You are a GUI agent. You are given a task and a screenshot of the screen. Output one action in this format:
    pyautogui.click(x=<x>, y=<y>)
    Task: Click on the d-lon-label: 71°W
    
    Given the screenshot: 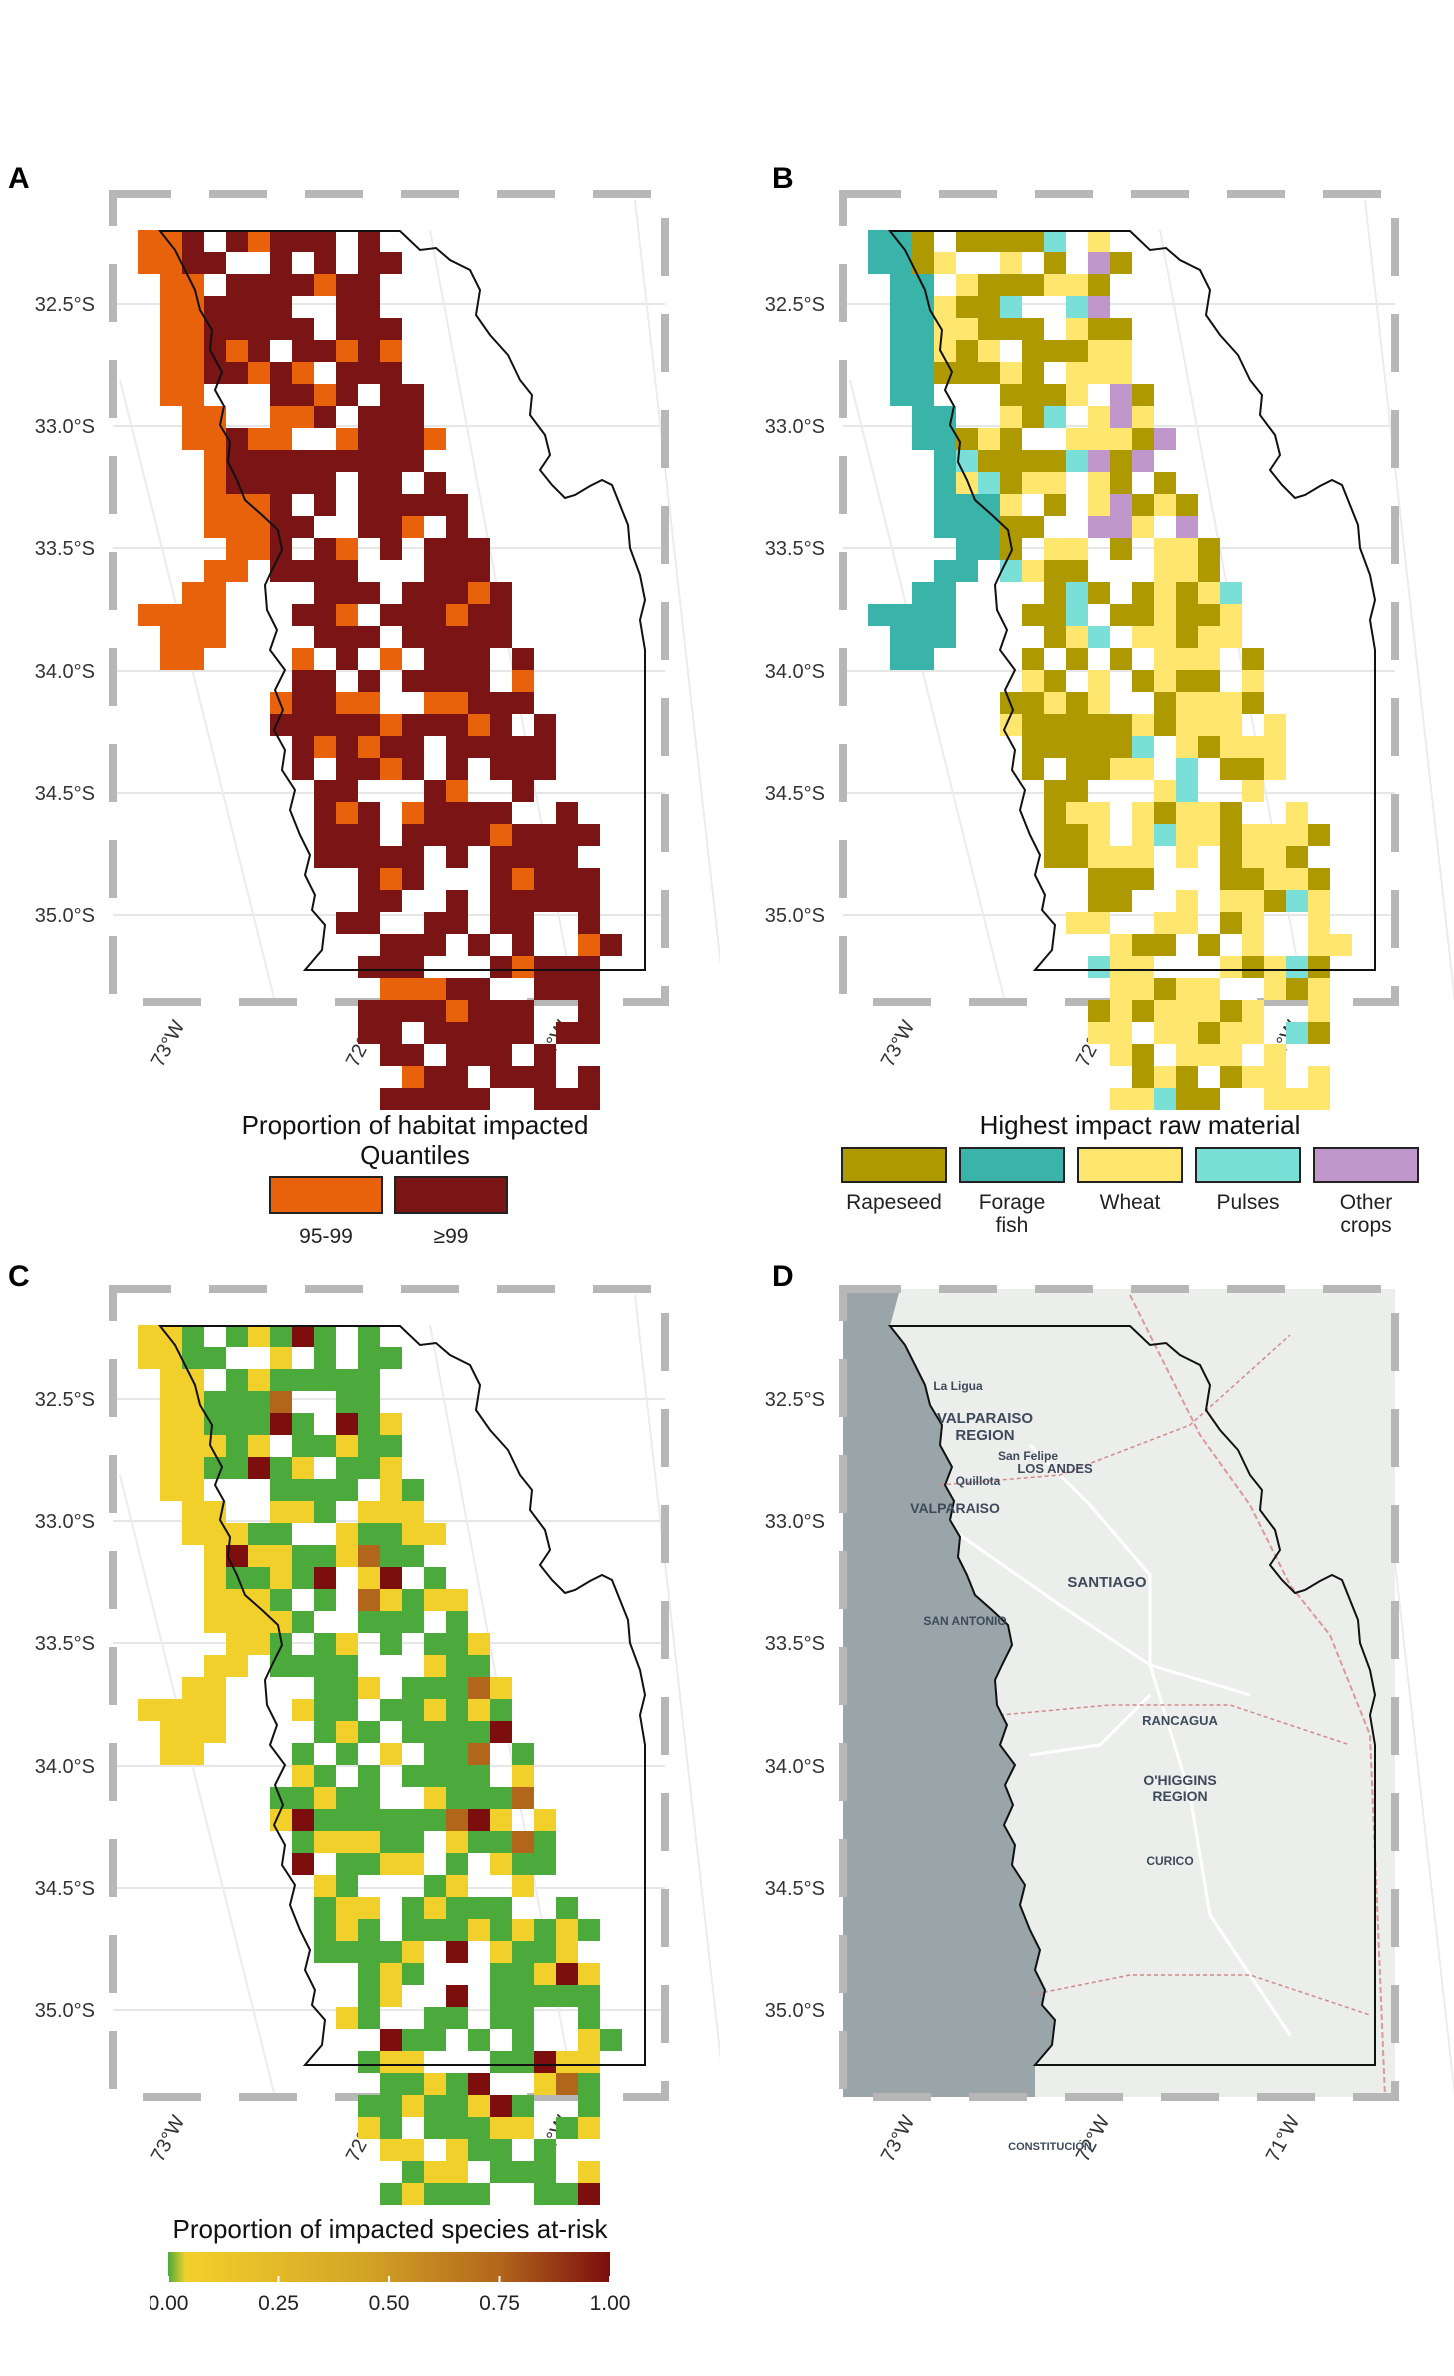 What is the action you would take?
    pyautogui.click(x=1283, y=2139)
    